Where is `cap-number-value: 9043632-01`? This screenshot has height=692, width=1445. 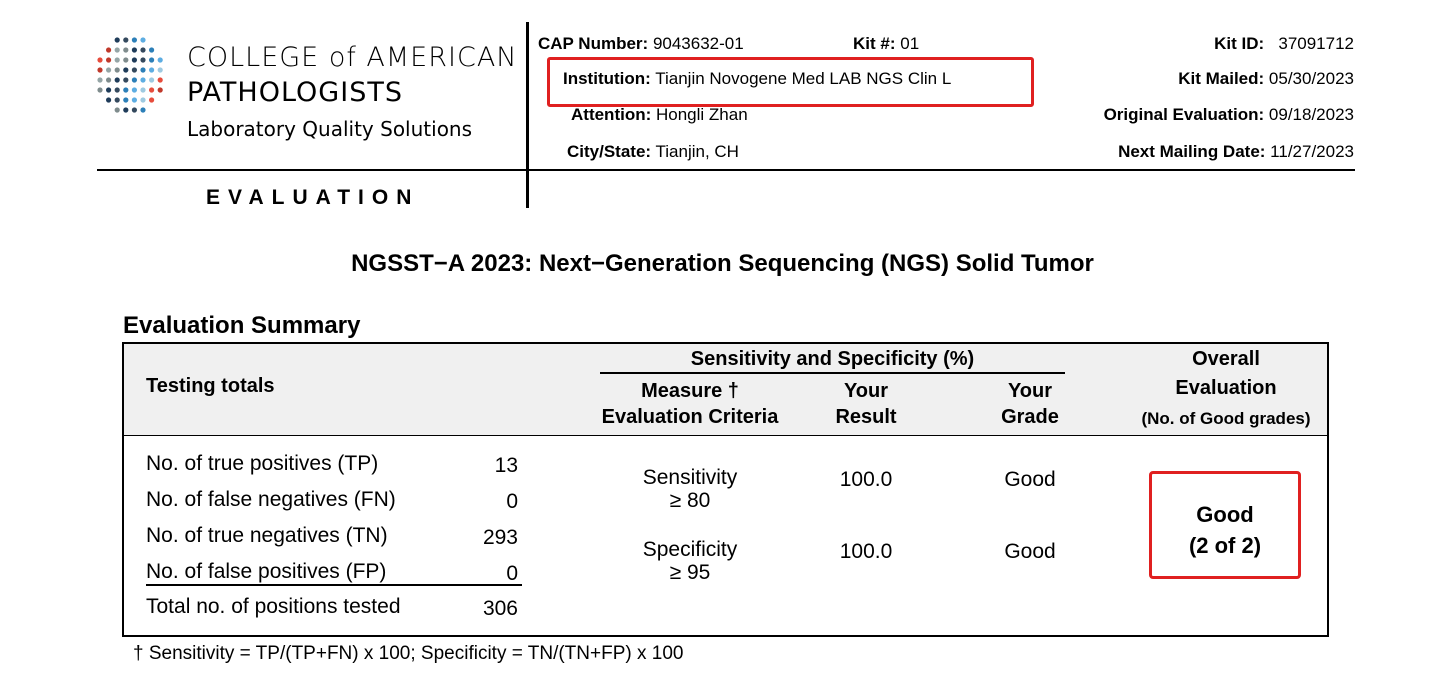 cap-number-value: 9043632-01 is located at coordinates (698, 43).